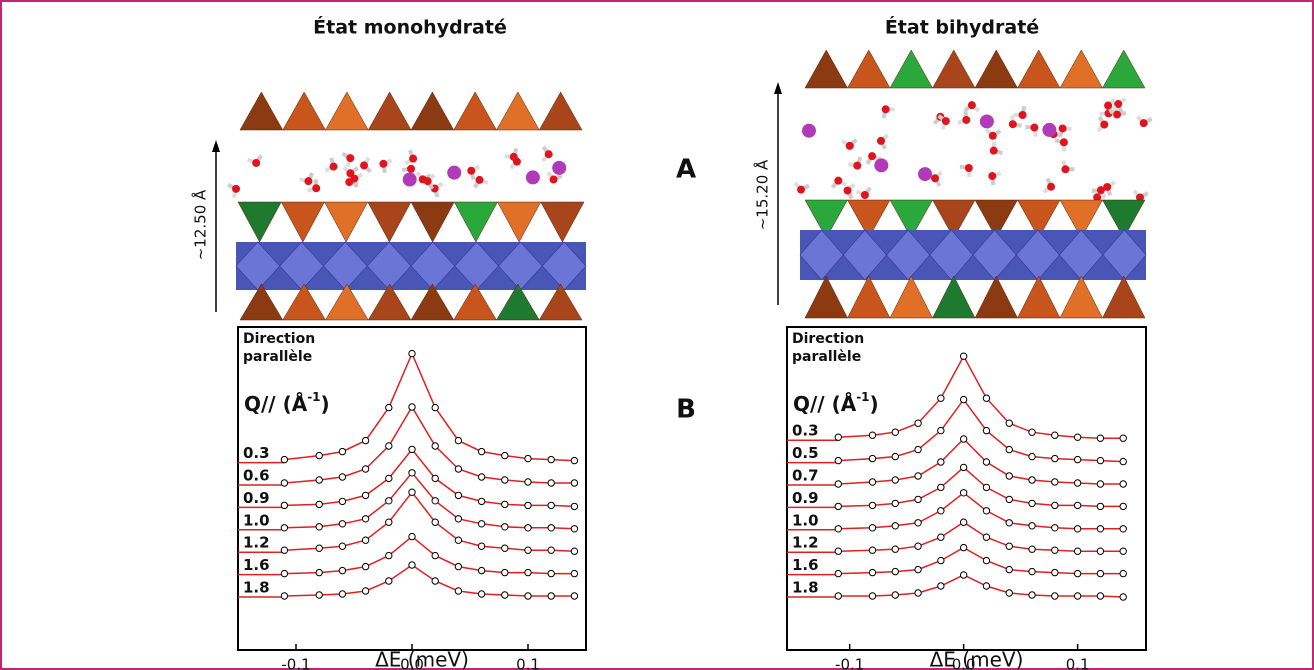 The width and height of the screenshot is (1314, 670). I want to click on spacing-label: ~12.50 Å, so click(200, 224).